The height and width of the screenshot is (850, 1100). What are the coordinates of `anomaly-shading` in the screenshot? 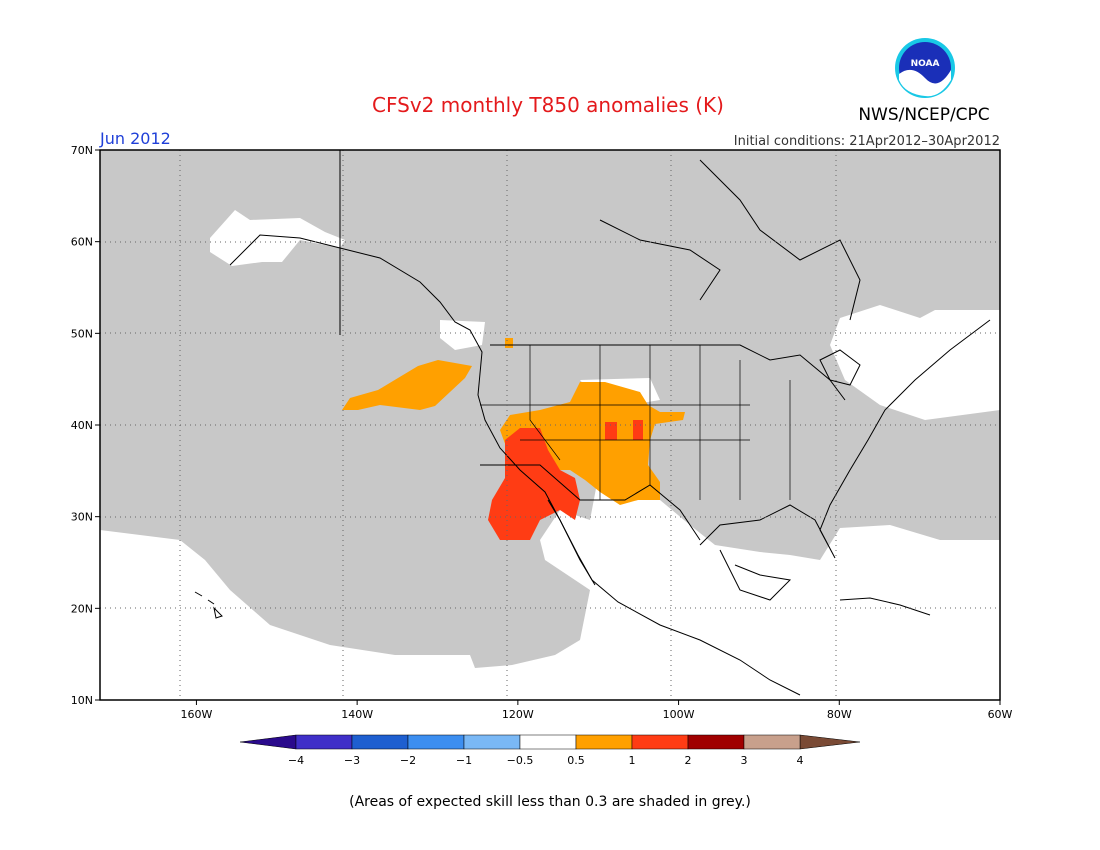 It's located at (513, 439).